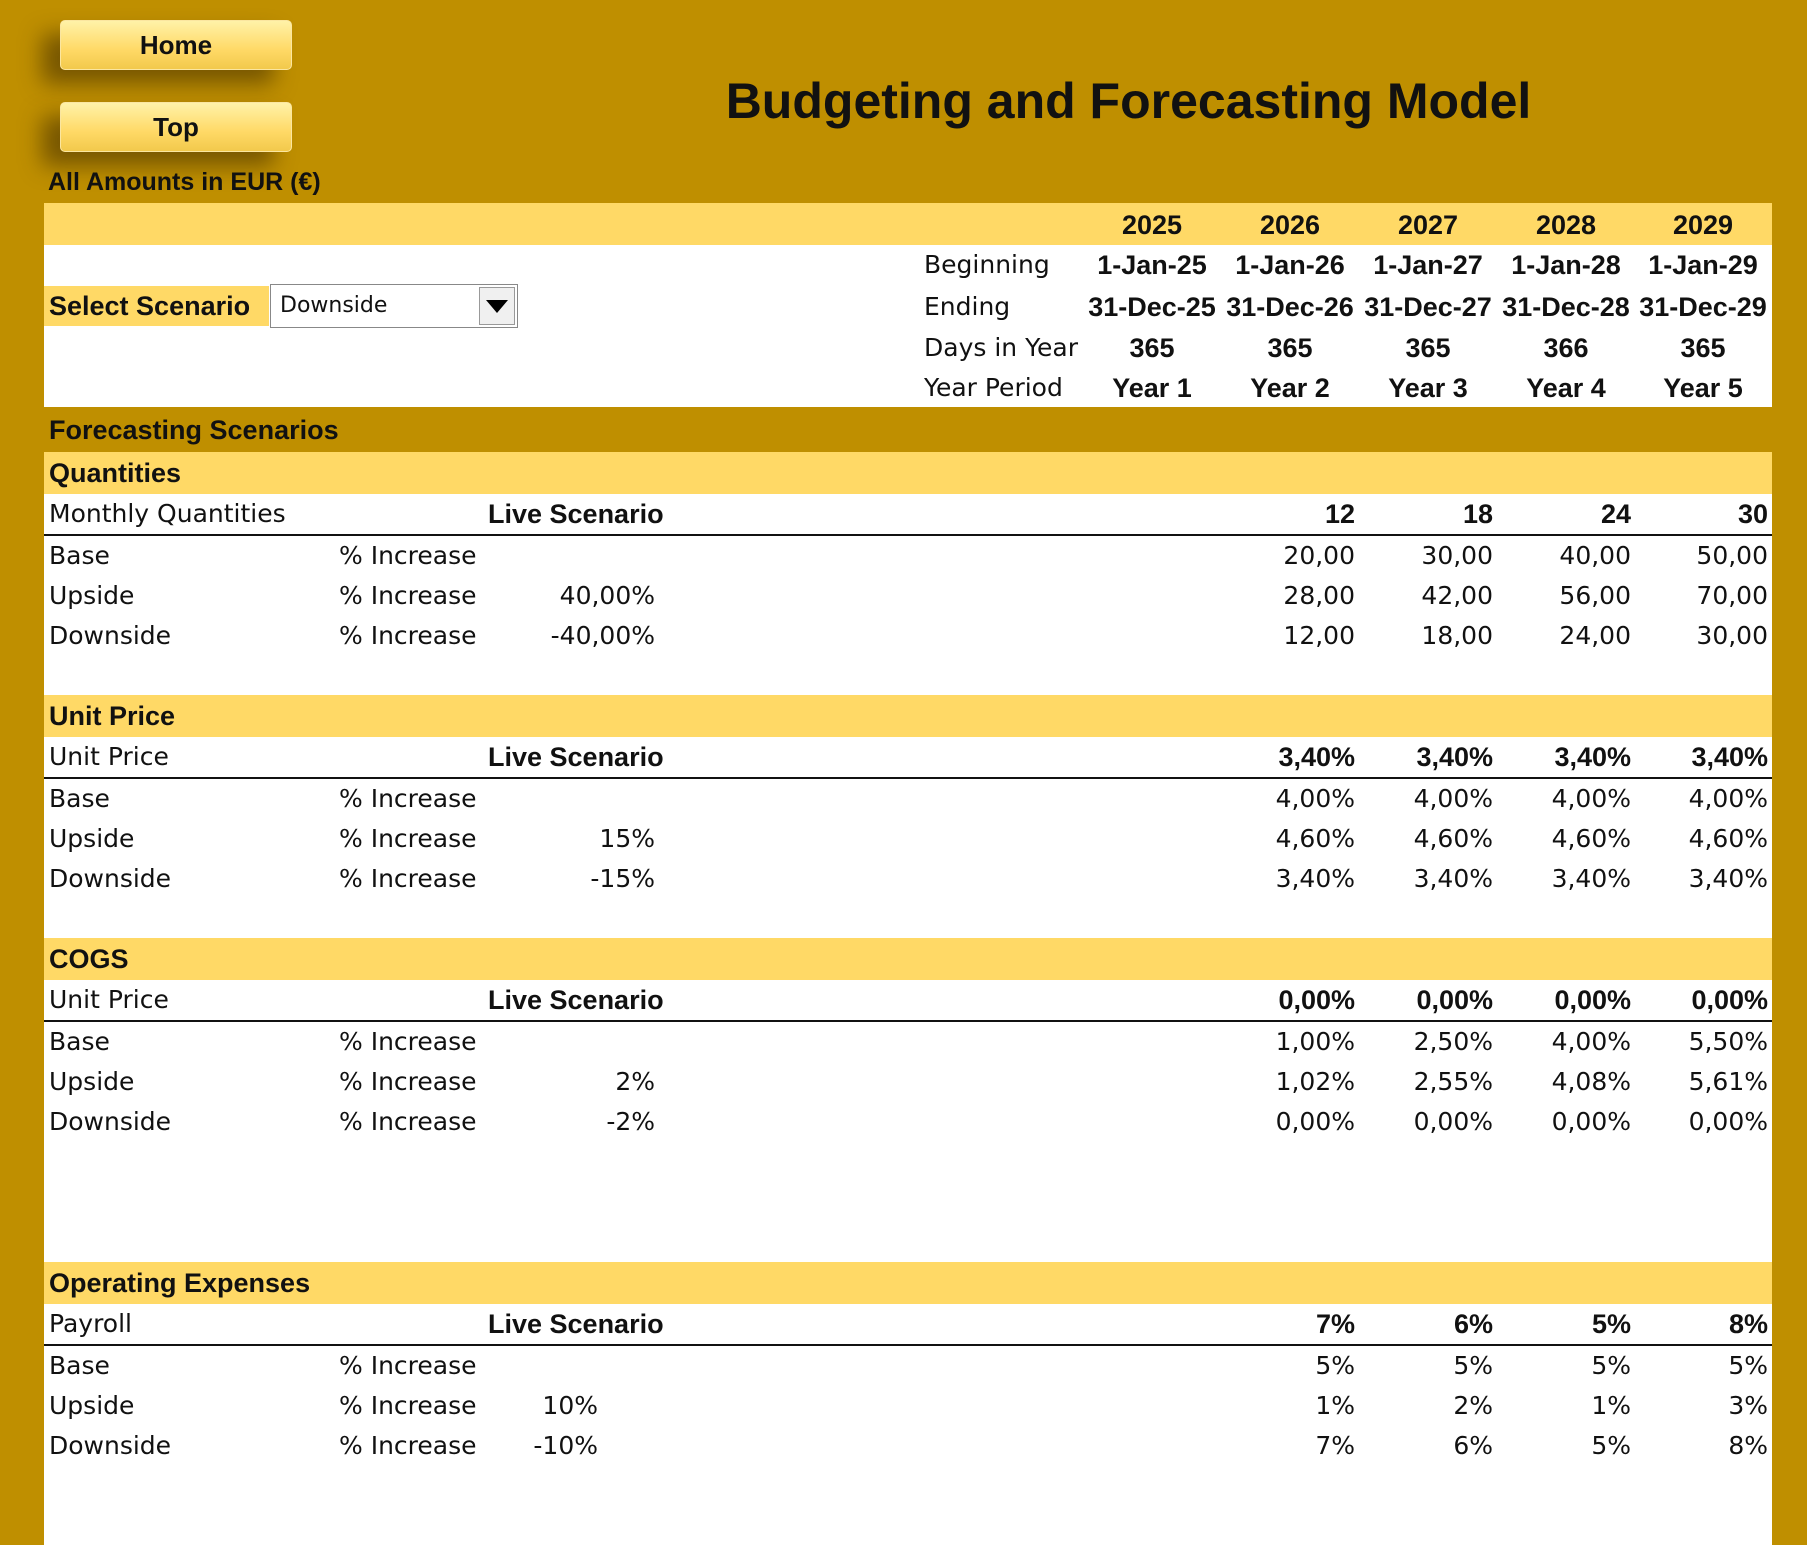  I want to click on unit_price-row-adjustment: 15%, so click(627, 838).